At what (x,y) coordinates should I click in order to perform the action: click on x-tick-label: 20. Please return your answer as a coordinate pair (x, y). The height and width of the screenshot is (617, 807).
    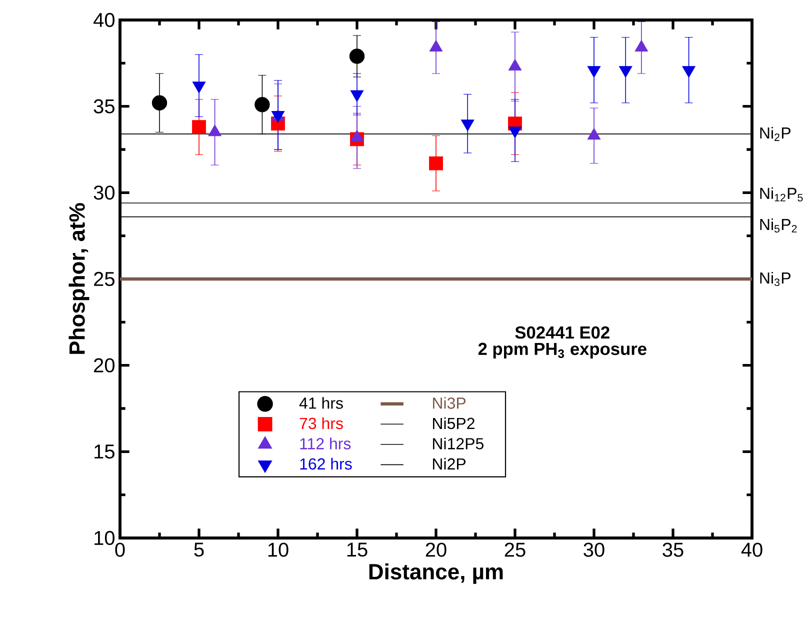
    Looking at the image, I should click on (436, 549).